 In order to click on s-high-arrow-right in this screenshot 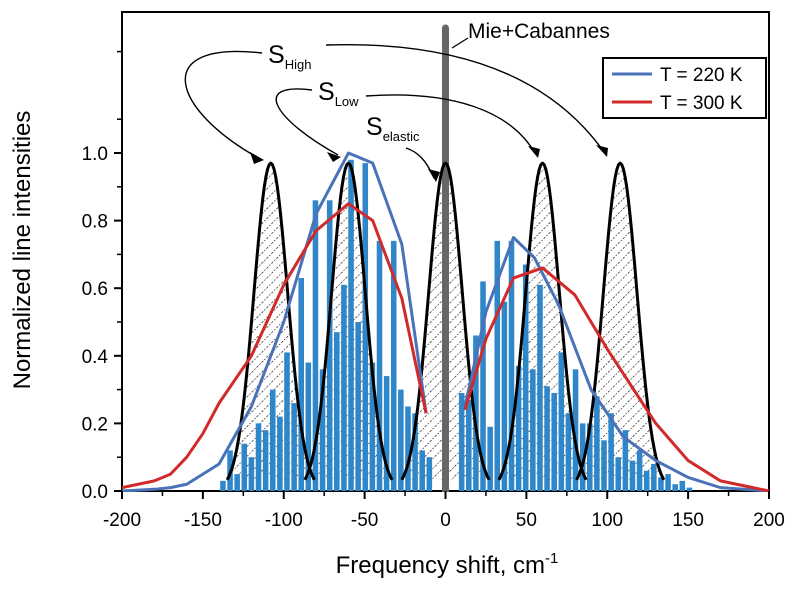, I will do `click(465, 98)`.